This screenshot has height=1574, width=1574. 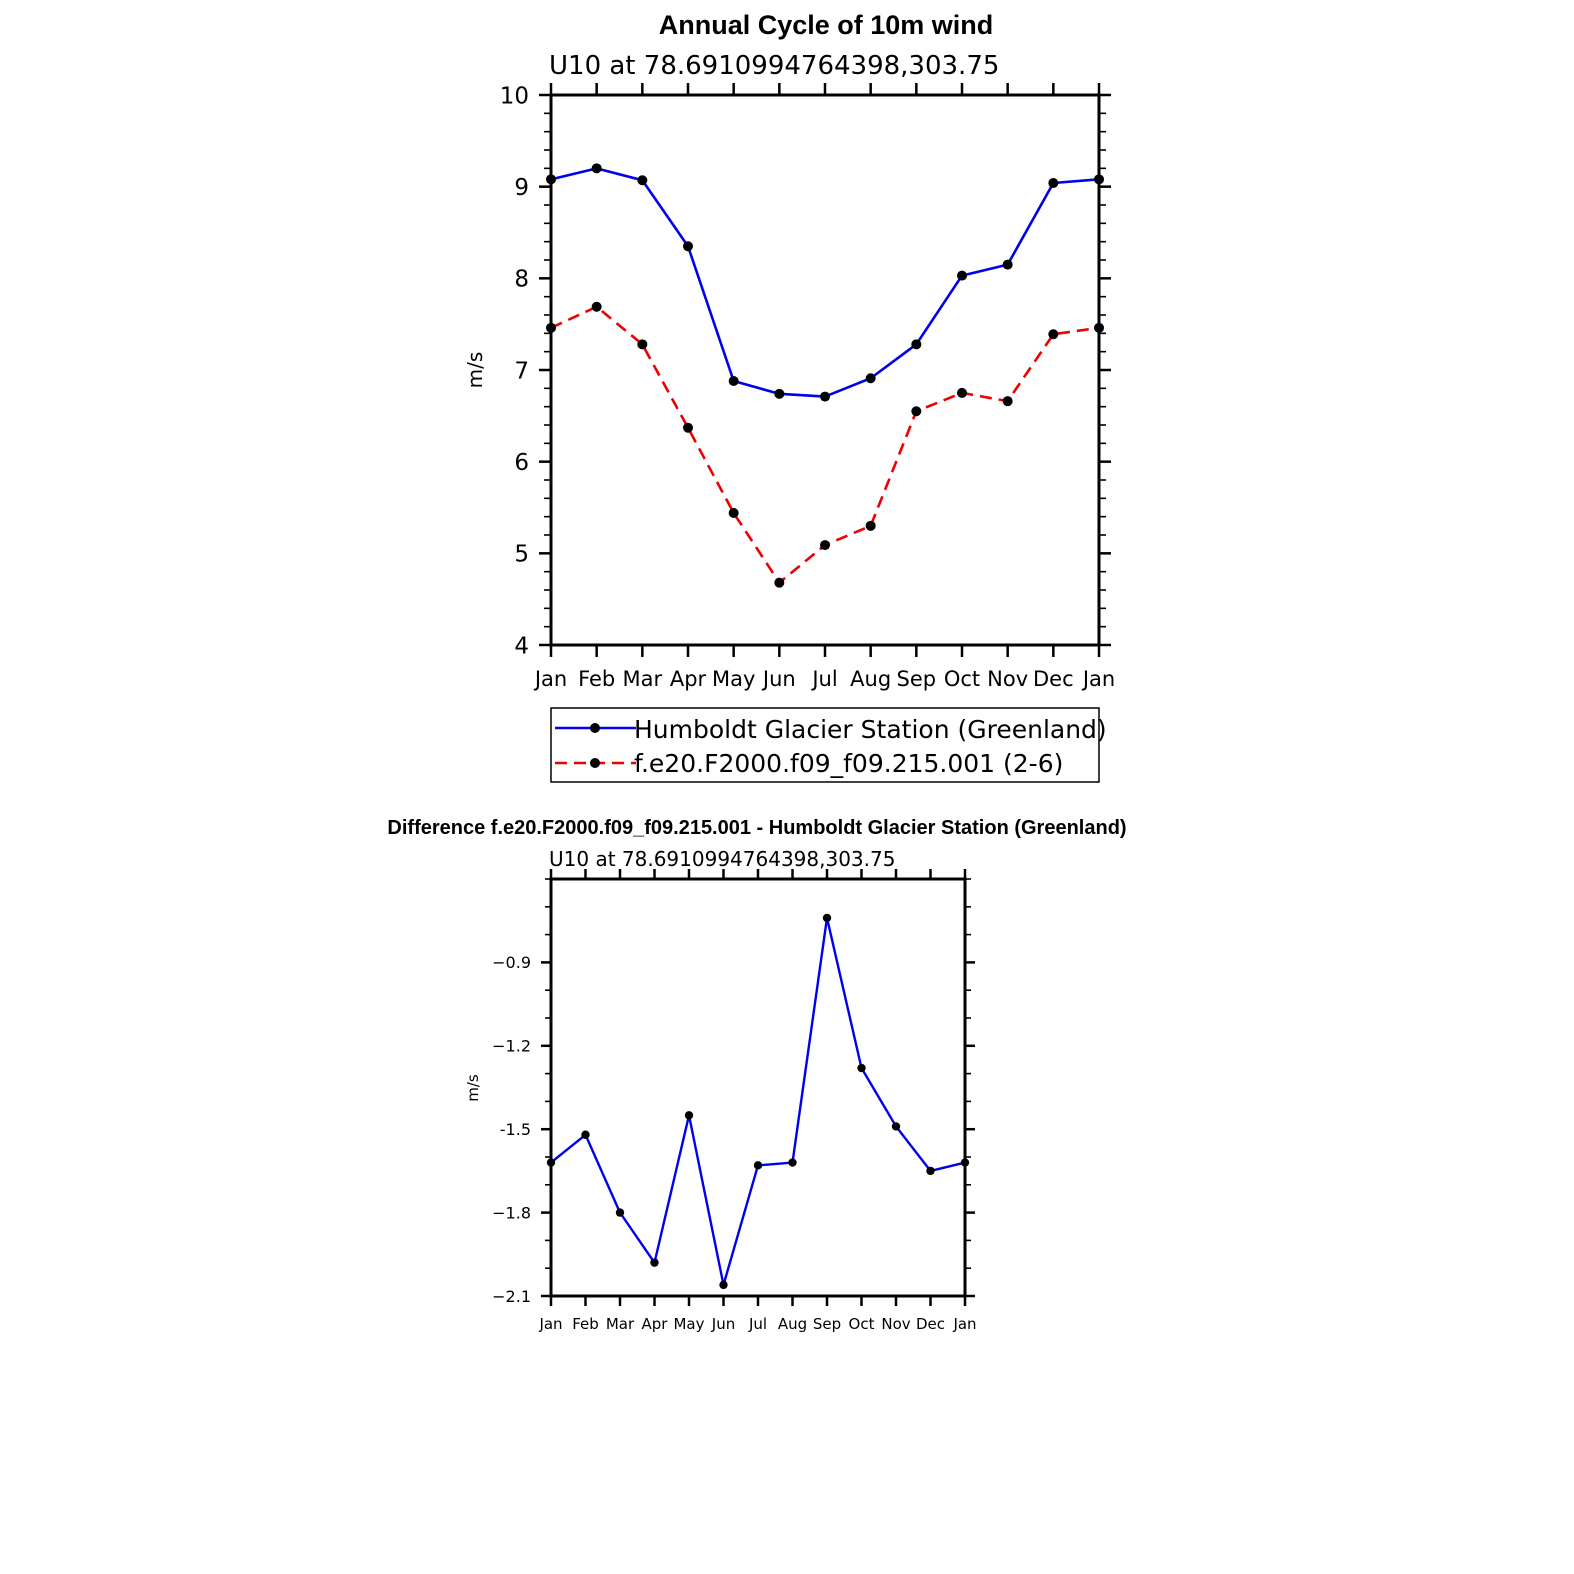 What do you see at coordinates (895, 1324) in the screenshot?
I see `bottom-x-tick-label: Nov` at bounding box center [895, 1324].